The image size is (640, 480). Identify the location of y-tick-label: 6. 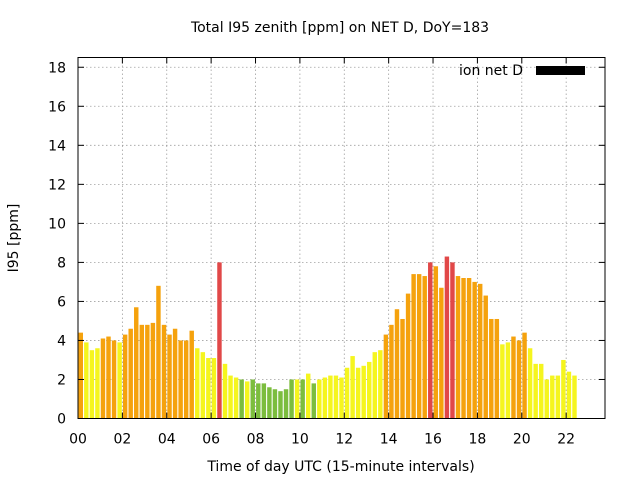
(61, 302).